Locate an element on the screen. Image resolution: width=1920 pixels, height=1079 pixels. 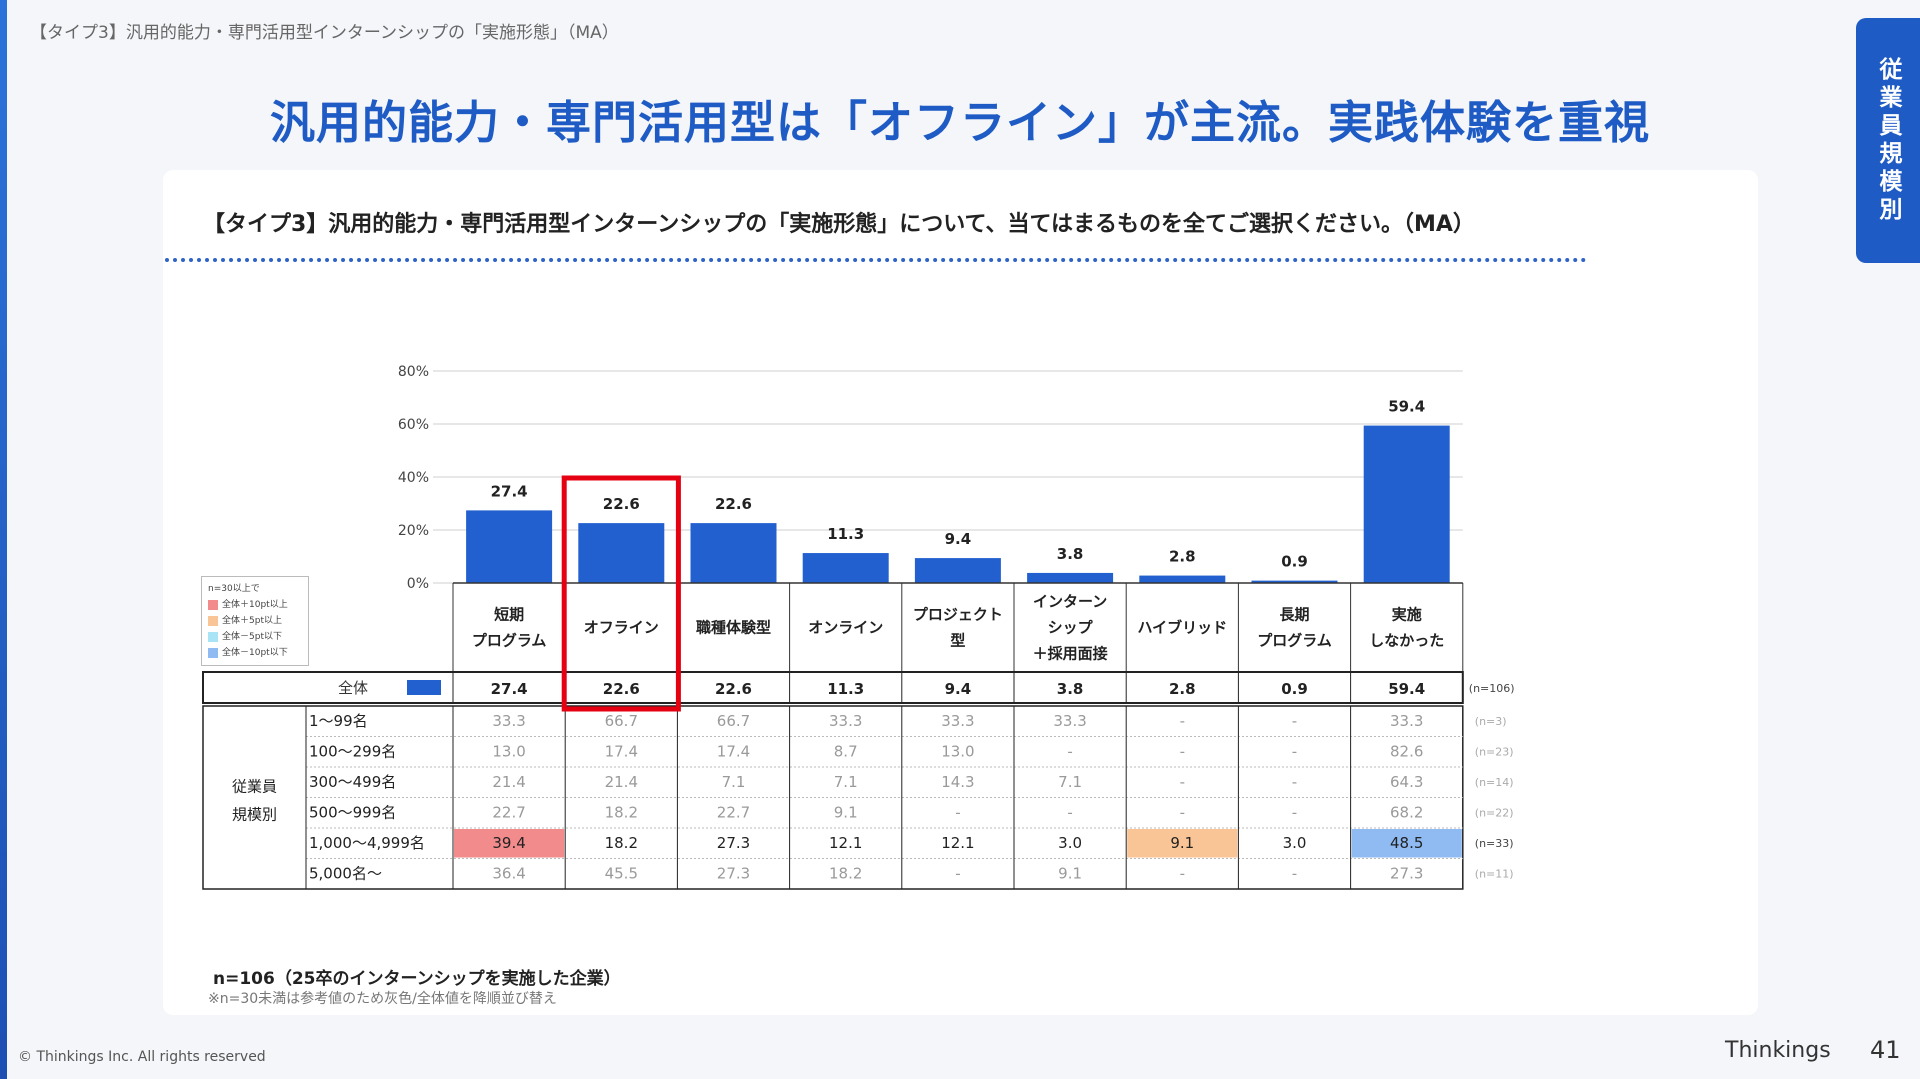
row-n-label: (n=23) is located at coordinates (1494, 752).